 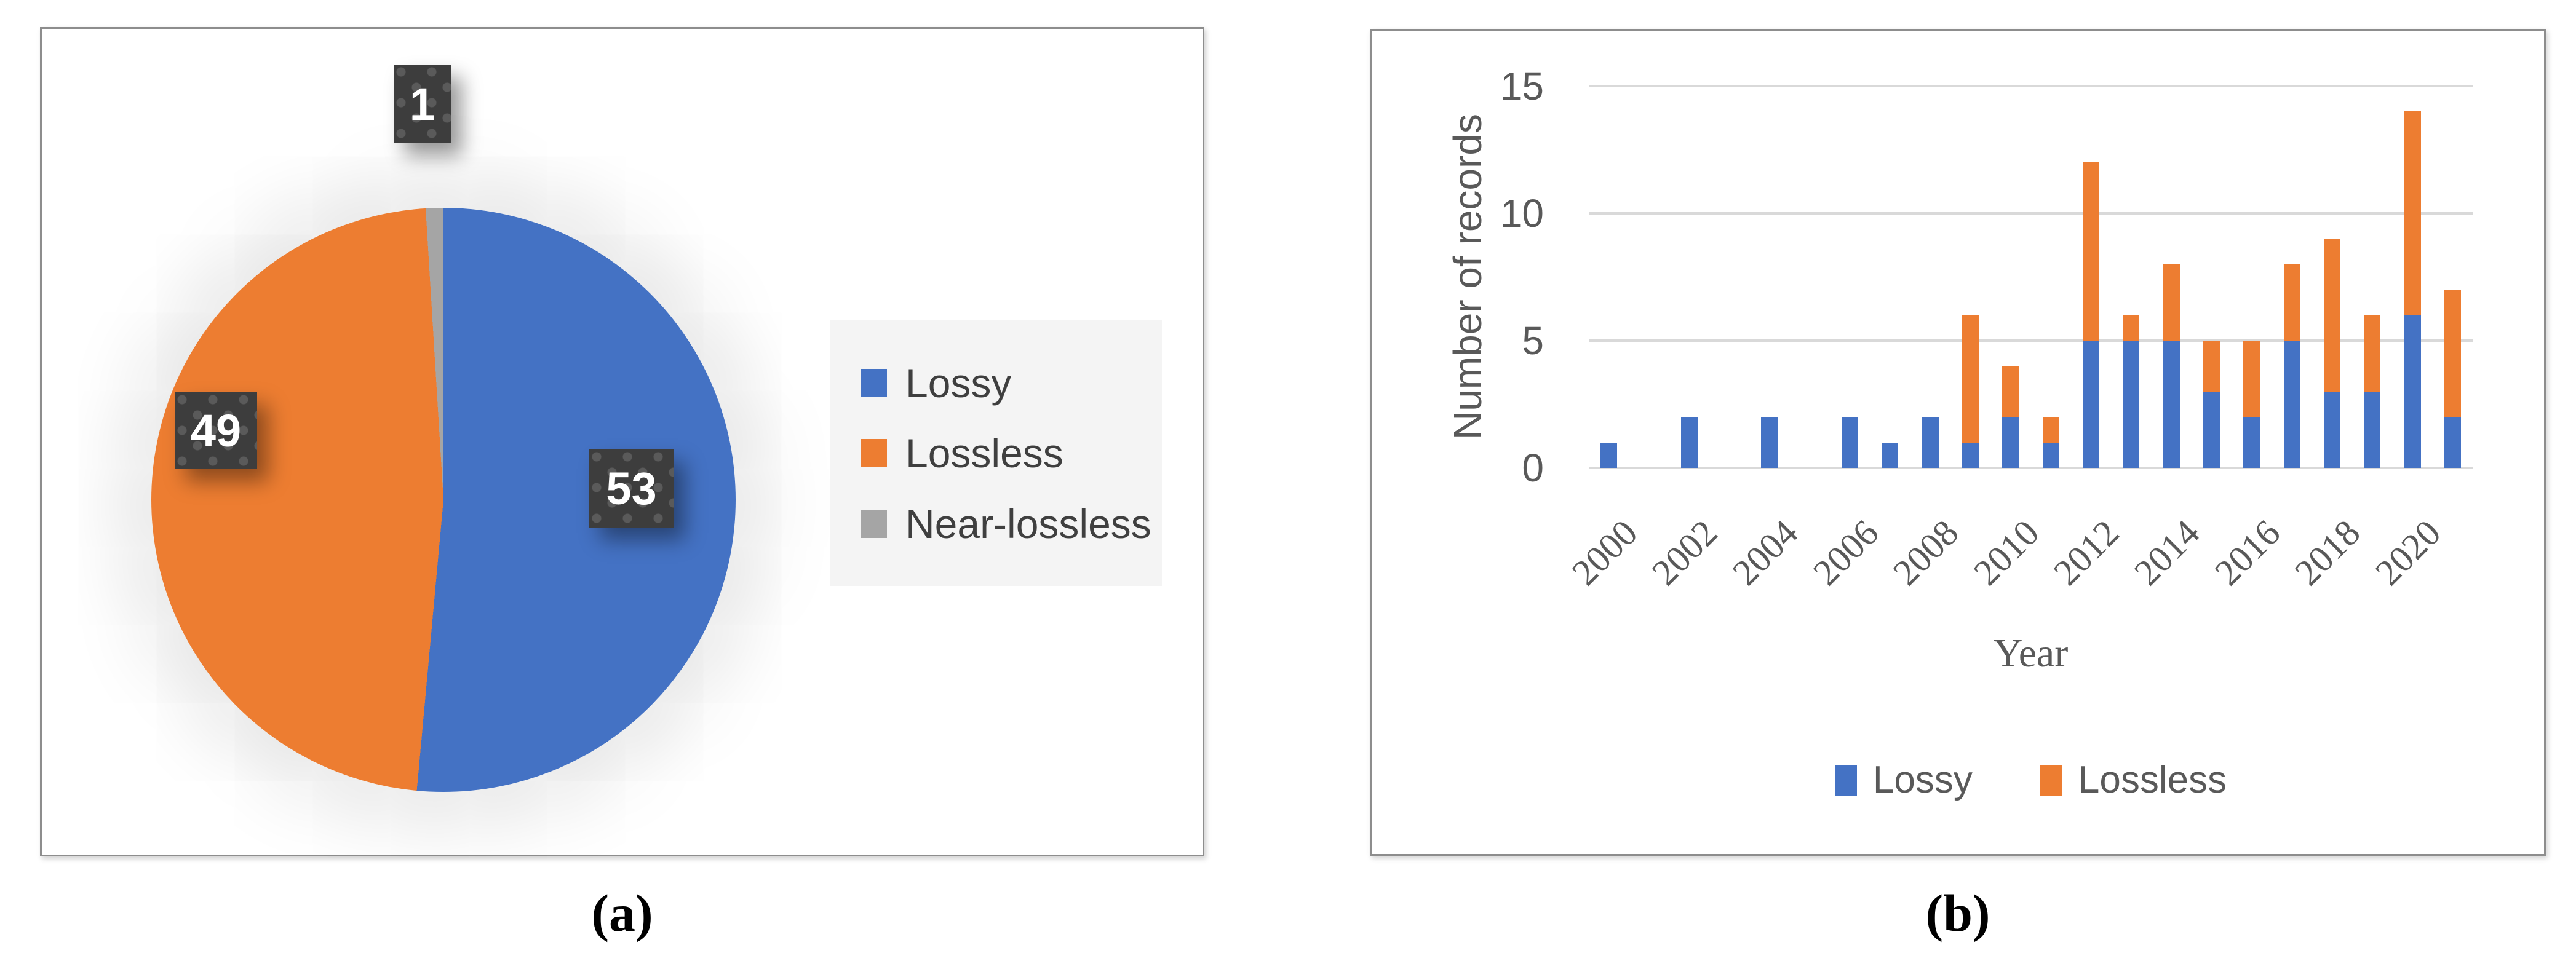 What do you see at coordinates (2006, 552) in the screenshot?
I see `x-tick-text: 2010` at bounding box center [2006, 552].